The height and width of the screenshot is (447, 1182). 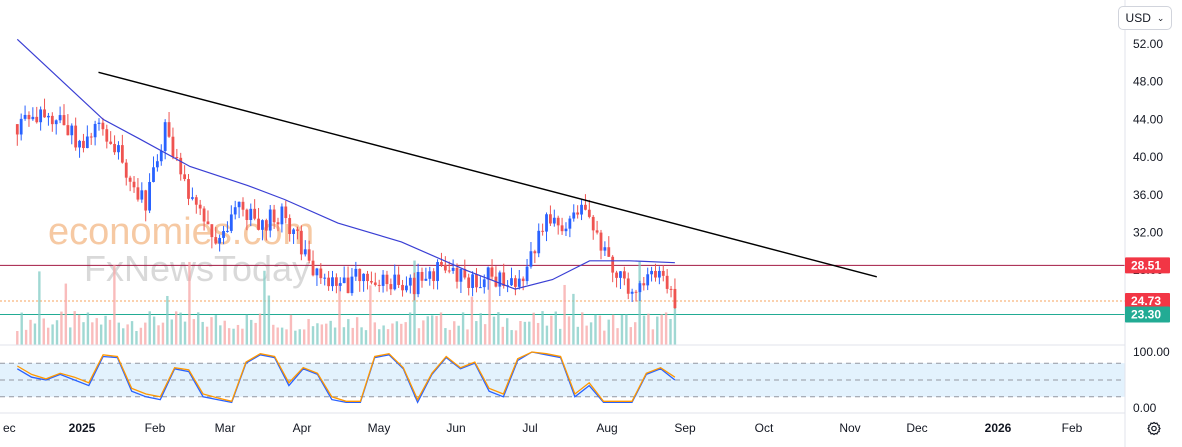 I want to click on time-tick-label: Sep, so click(x=685, y=428).